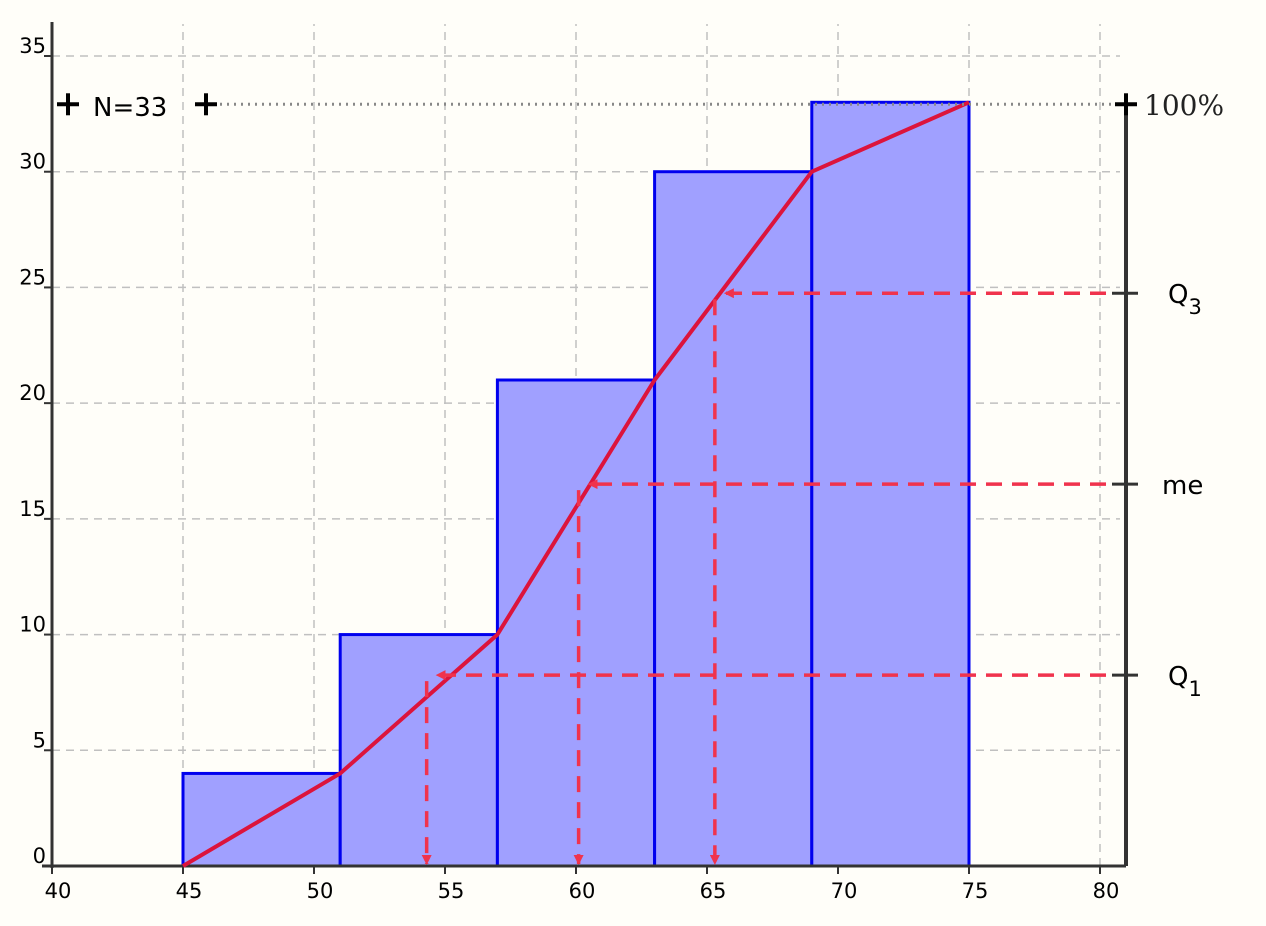  I want to click on quantile-label-subscript: 1, so click(1194, 689).